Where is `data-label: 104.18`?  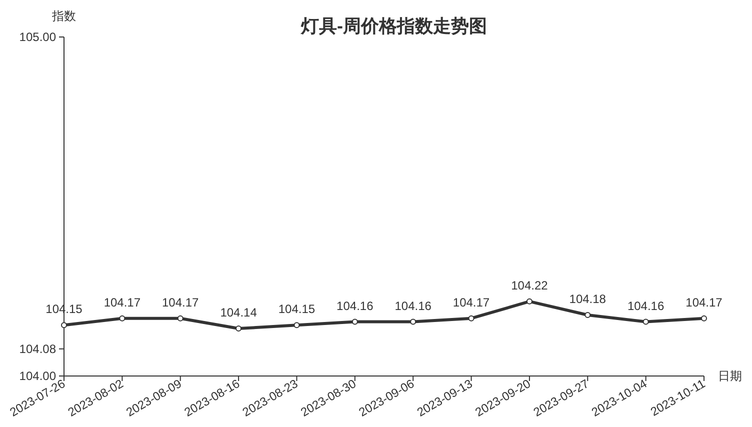
data-label: 104.18 is located at coordinates (587, 299).